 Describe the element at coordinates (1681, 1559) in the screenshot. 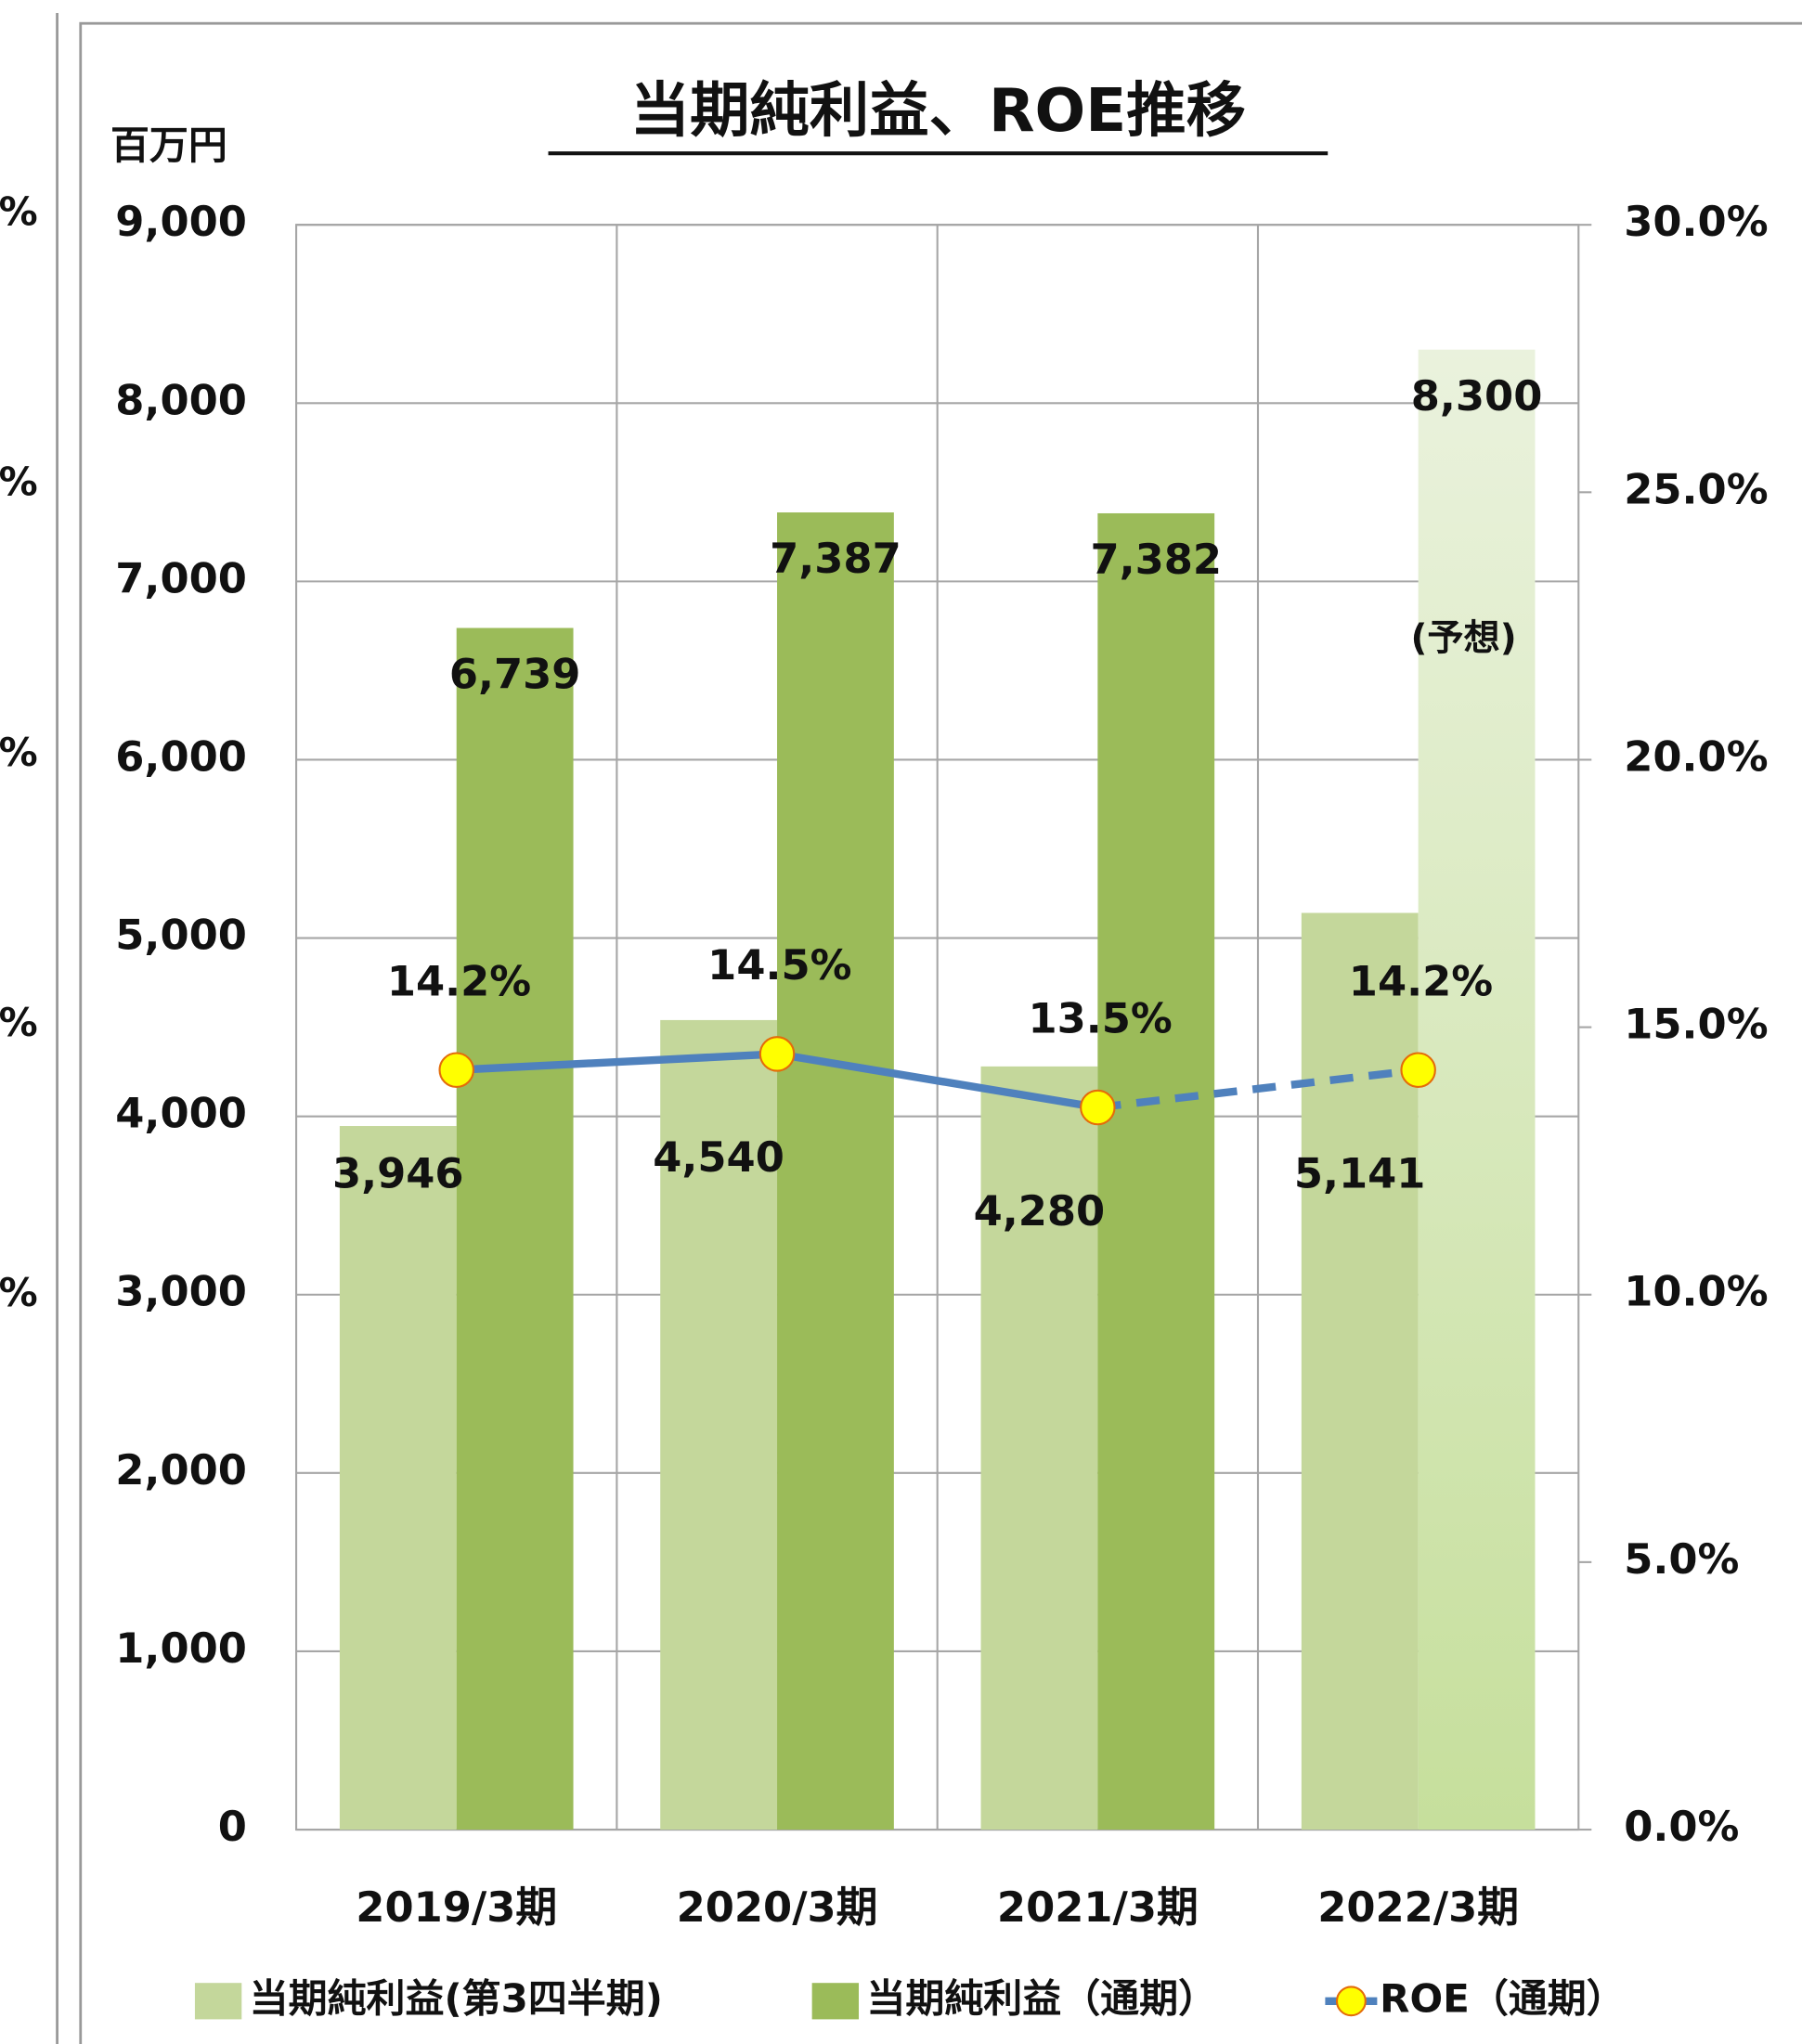

I see `y2-tick-label: 5.0%` at that location.